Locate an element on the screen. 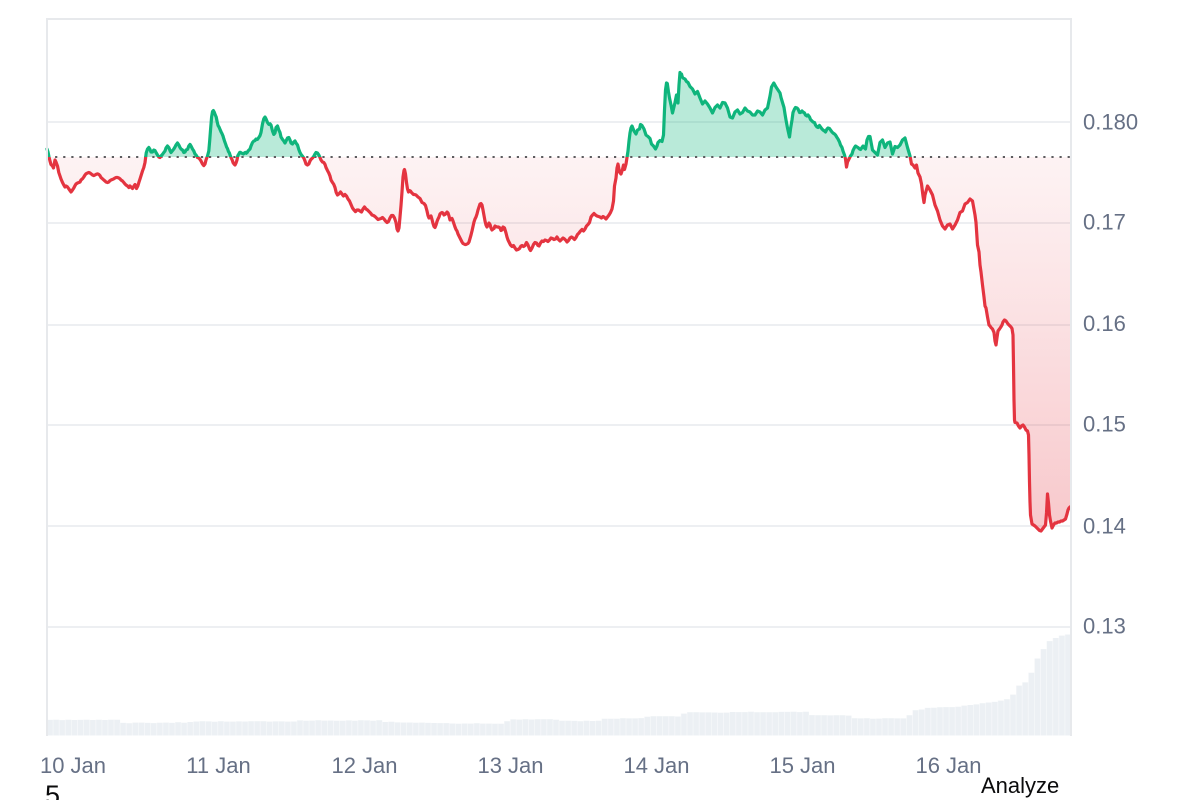 The width and height of the screenshot is (1200, 800). svg-text: 14 Jan is located at coordinates (656, 765).